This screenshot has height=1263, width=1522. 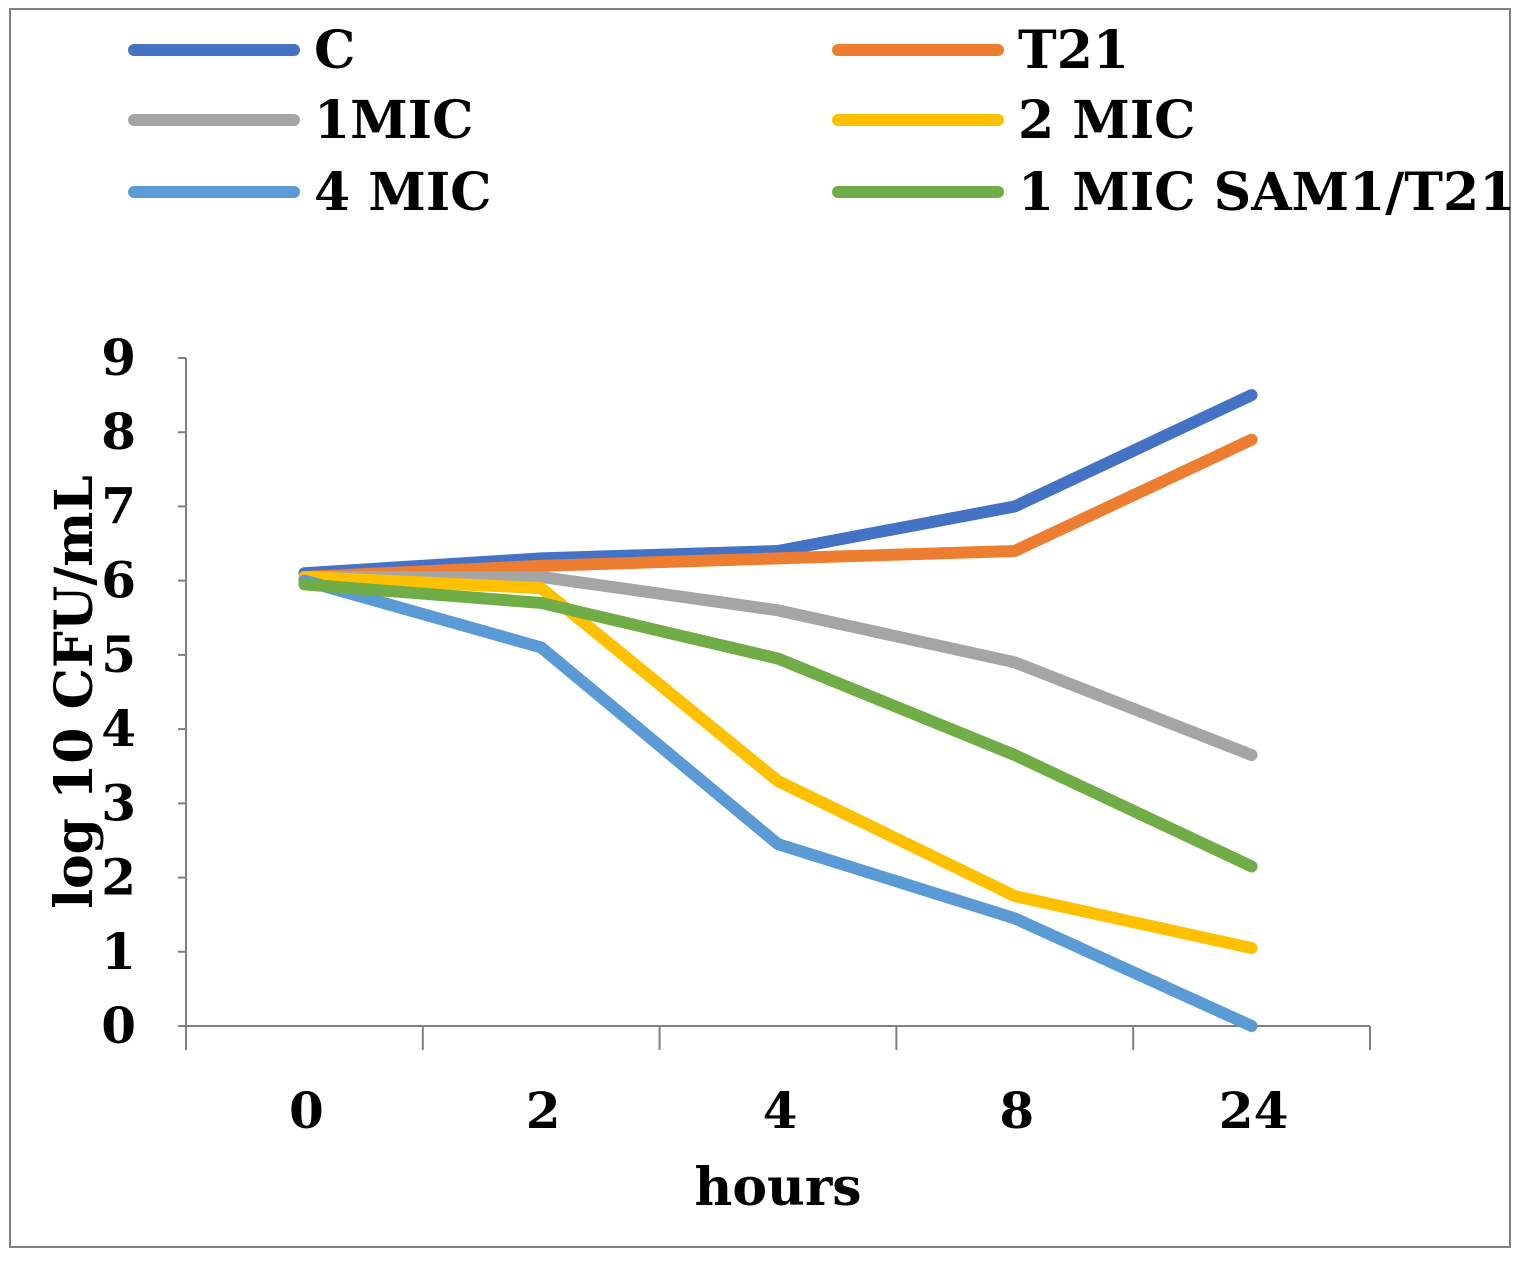 What do you see at coordinates (241, 50) in the screenshot?
I see `legend-item: C` at bounding box center [241, 50].